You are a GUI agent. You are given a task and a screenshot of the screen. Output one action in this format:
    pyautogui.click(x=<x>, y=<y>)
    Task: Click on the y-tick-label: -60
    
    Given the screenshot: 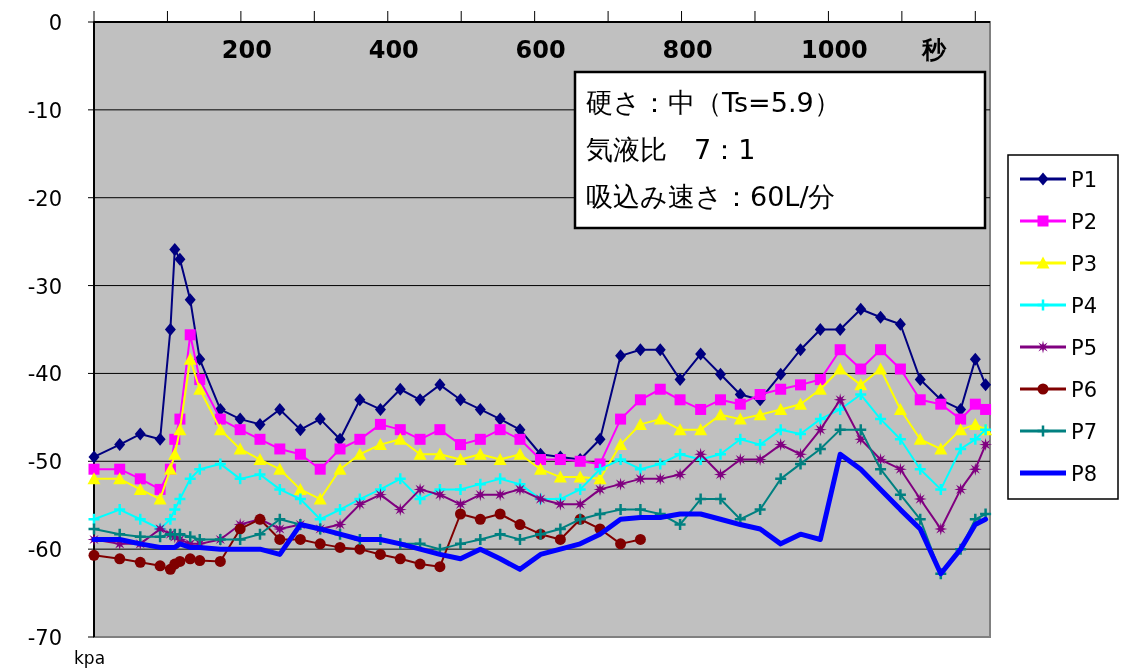 What is the action you would take?
    pyautogui.click(x=44, y=550)
    